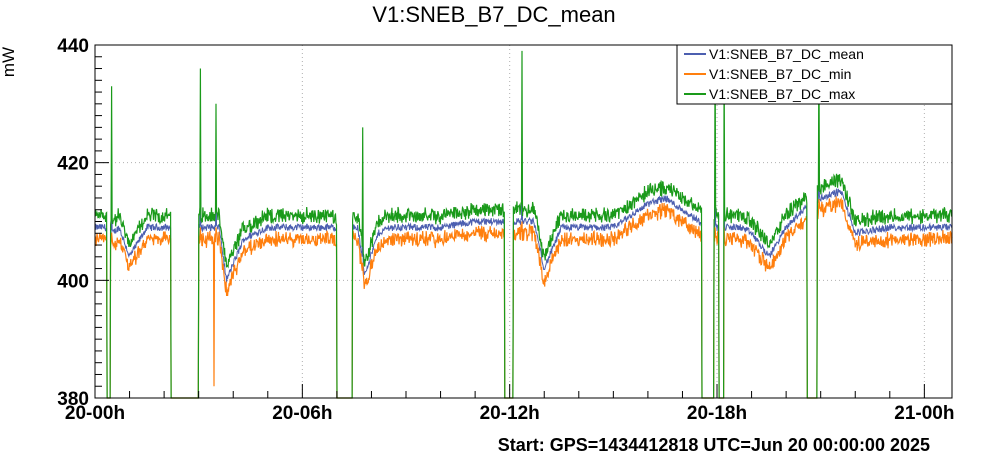 Image resolution: width=987 pixels, height=463 pixels. What do you see at coordinates (786, 54) in the screenshot?
I see `legend-label-mean: V1:SNEB_B7_DC_mean` at bounding box center [786, 54].